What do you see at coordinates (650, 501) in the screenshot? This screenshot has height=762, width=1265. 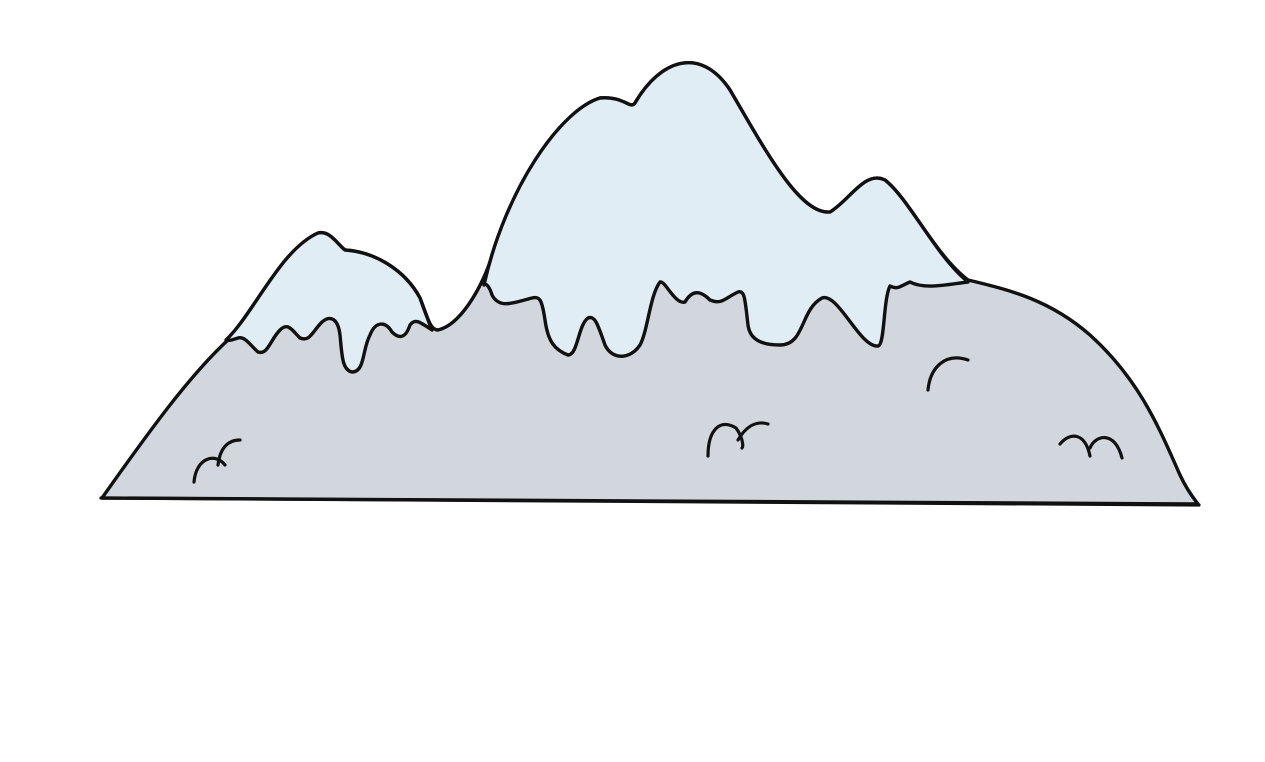 I see `mountain-base-line` at bounding box center [650, 501].